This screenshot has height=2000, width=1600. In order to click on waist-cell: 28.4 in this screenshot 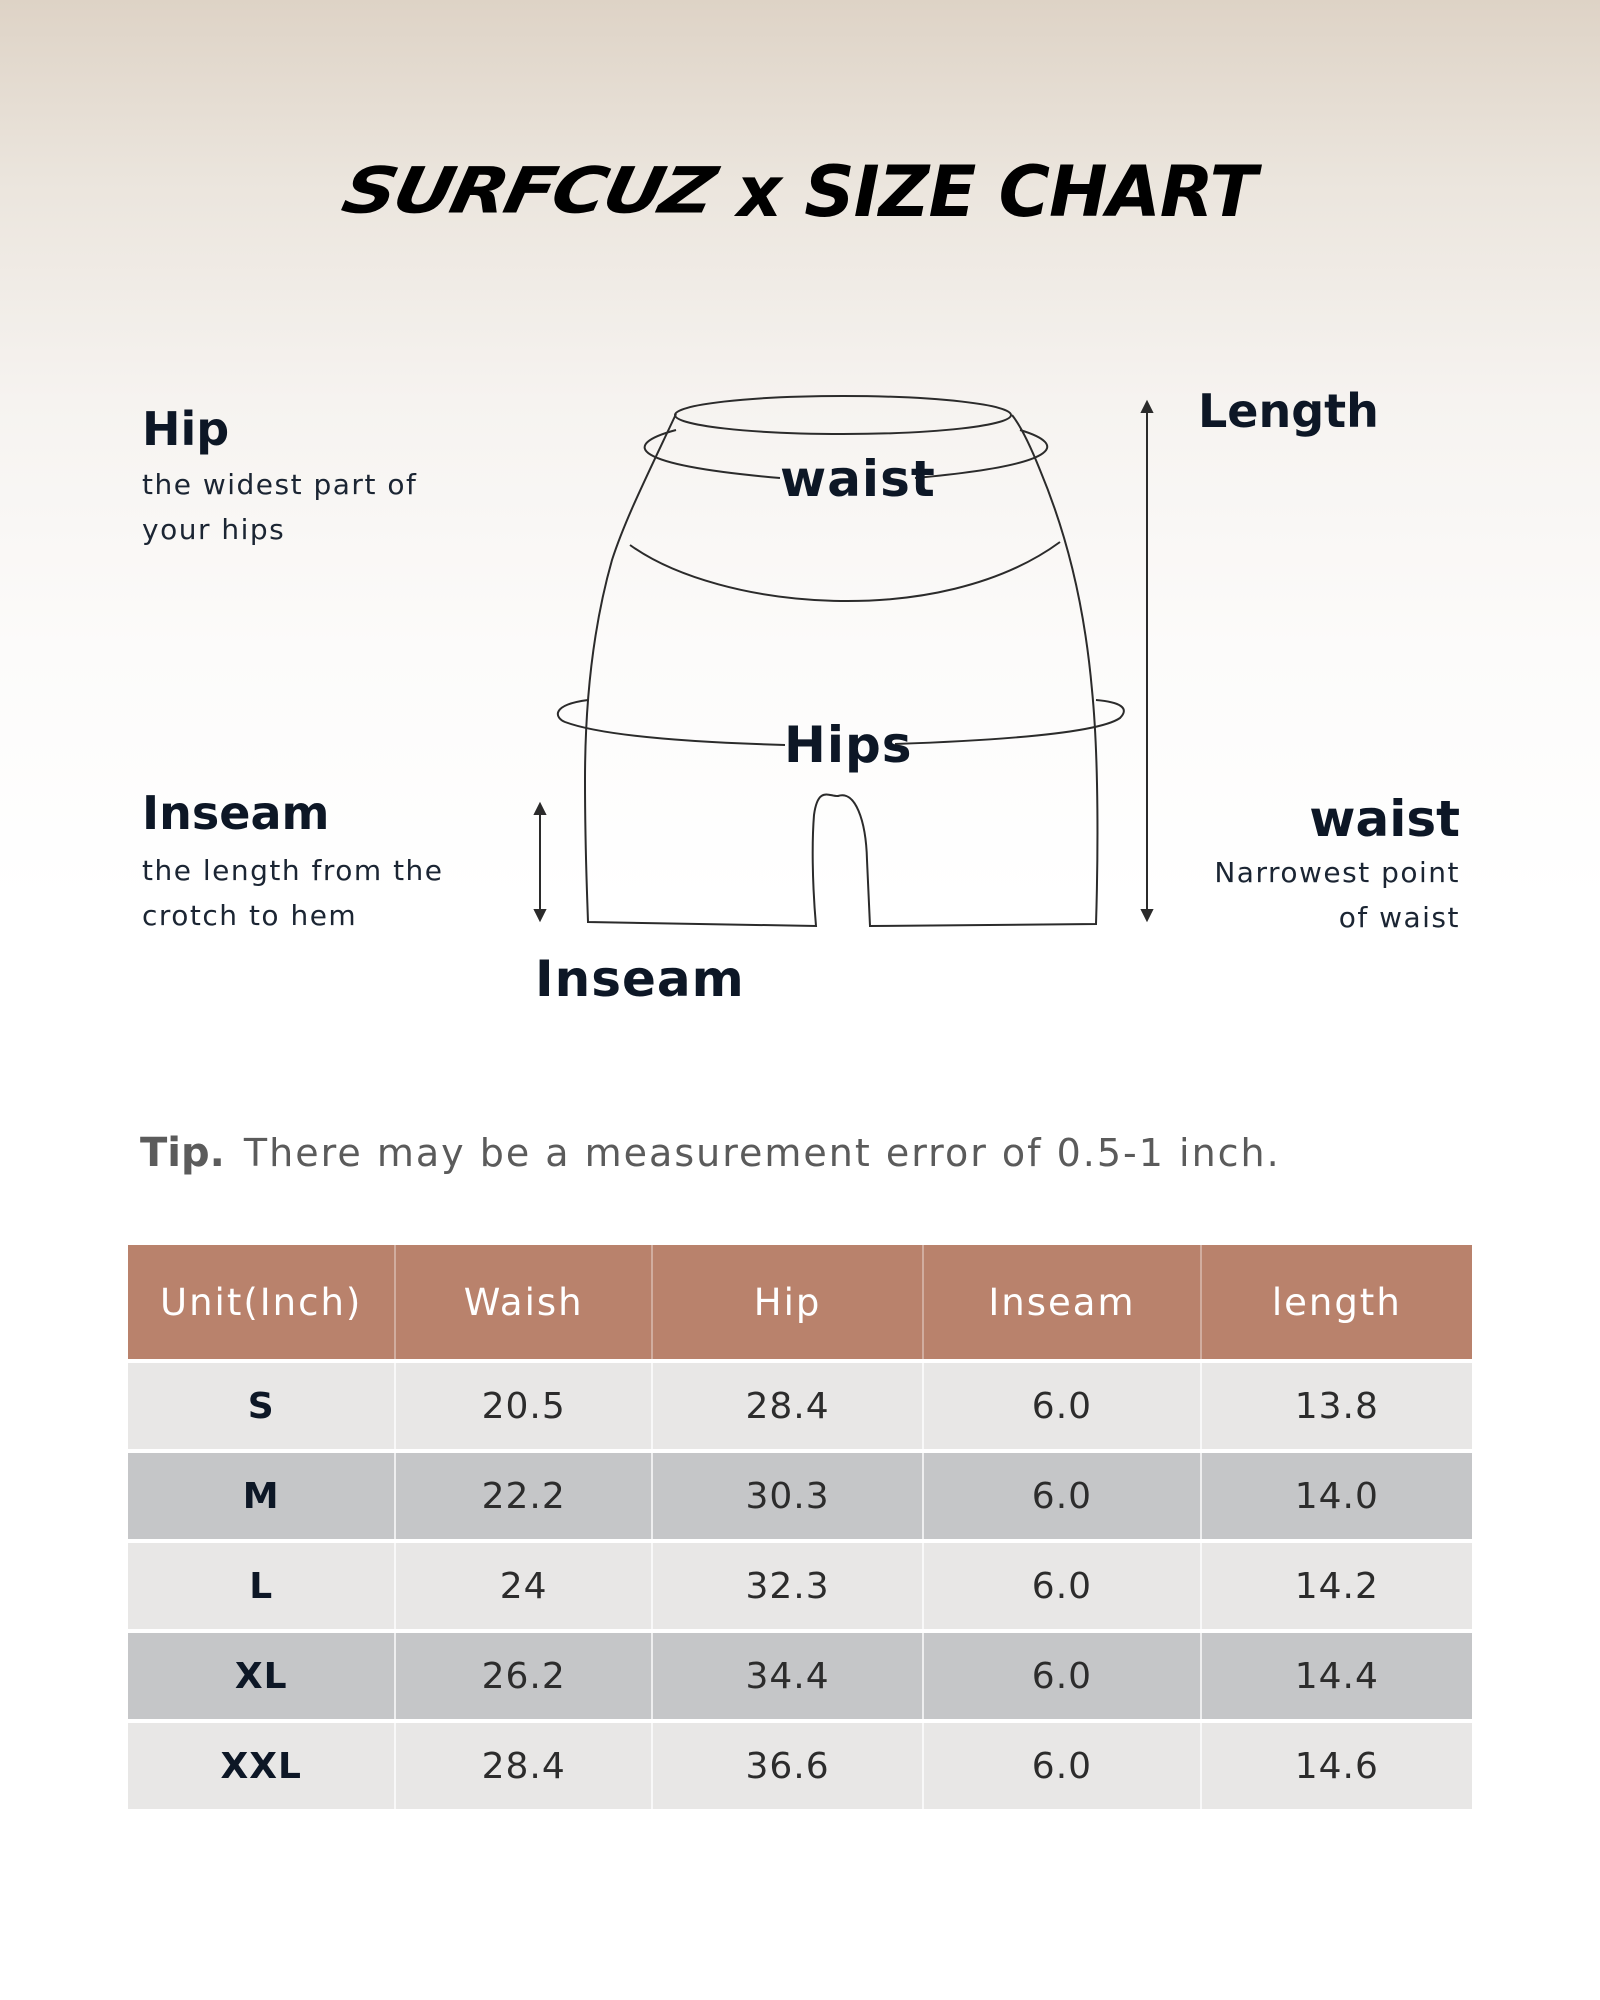, I will do `click(524, 1766)`.